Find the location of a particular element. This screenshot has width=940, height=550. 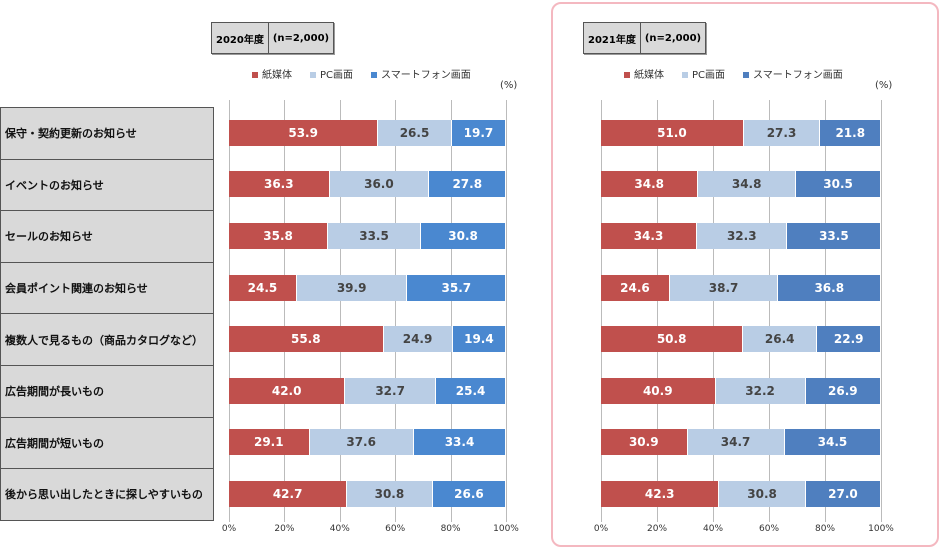

bar-segment: 33.4 is located at coordinates (460, 442).